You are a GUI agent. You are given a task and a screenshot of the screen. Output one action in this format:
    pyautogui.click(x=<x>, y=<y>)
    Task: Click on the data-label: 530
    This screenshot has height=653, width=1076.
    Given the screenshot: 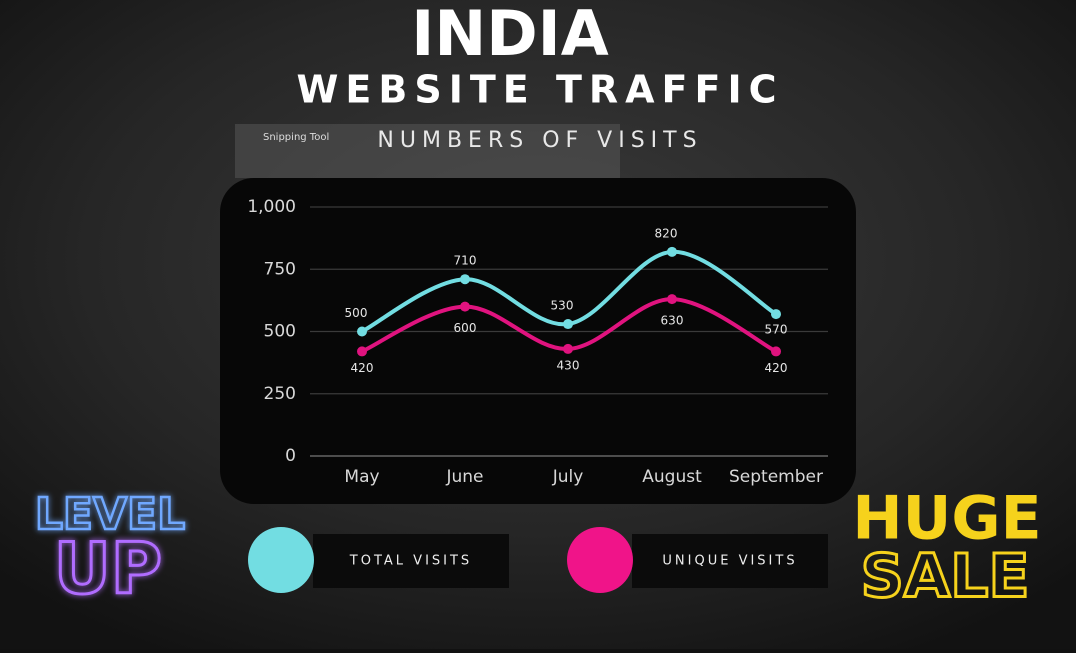 What is the action you would take?
    pyautogui.click(x=562, y=306)
    